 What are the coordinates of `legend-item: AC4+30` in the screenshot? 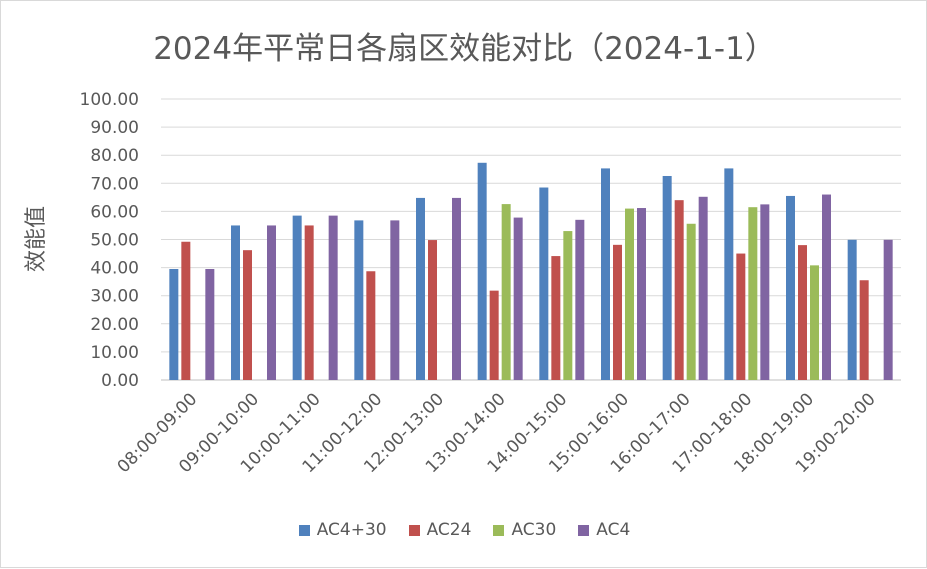 It's located at (342, 530).